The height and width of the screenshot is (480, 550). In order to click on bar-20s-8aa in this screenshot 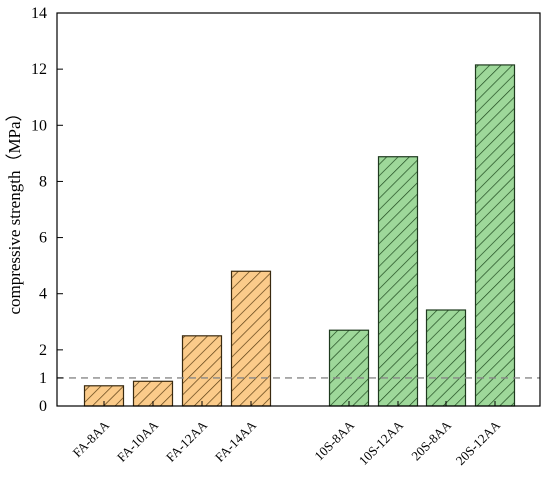, I will do `click(446, 358)`.